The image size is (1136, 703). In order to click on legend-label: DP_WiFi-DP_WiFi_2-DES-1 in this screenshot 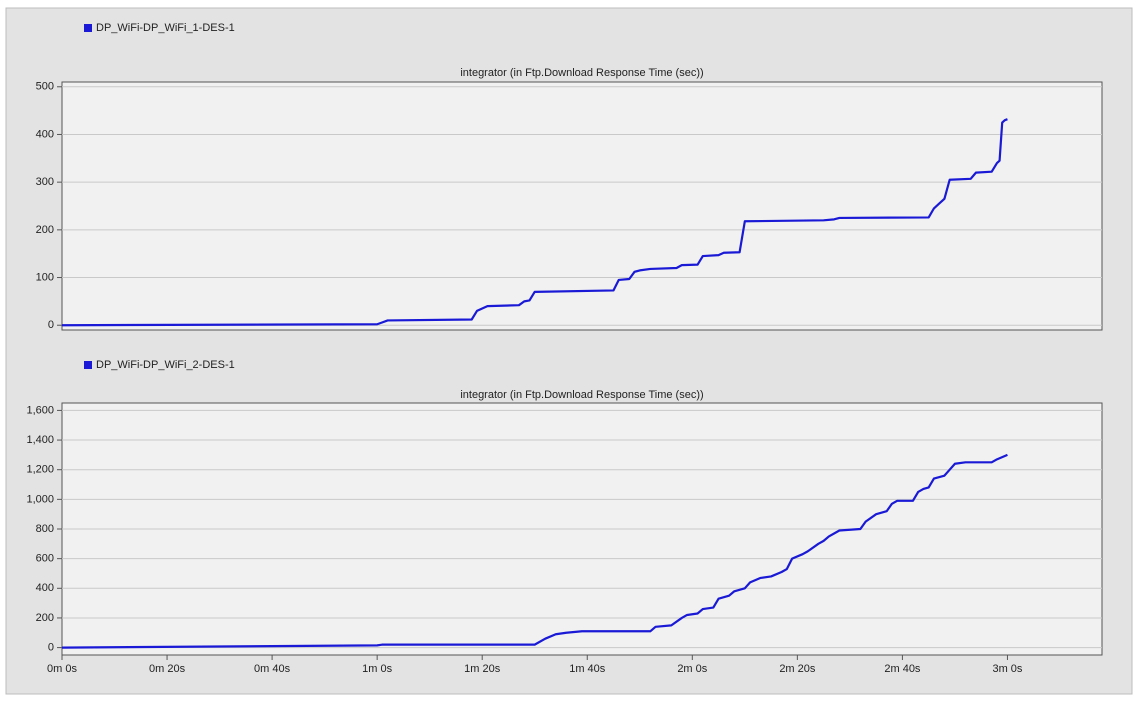, I will do `click(165, 365)`.